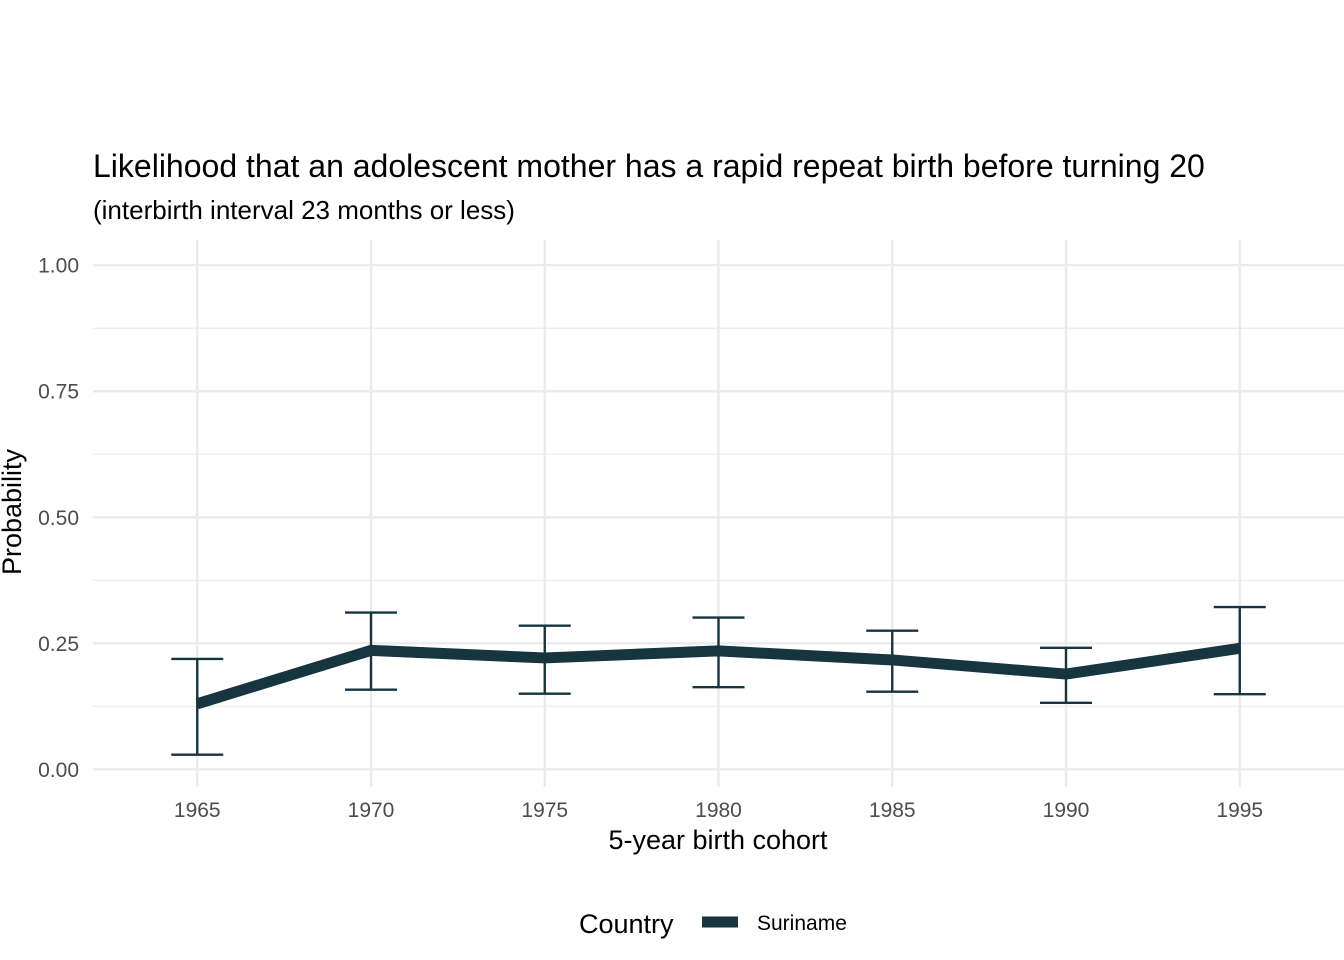  What do you see at coordinates (58, 644) in the screenshot?
I see `y-tick-label: 0.25` at bounding box center [58, 644].